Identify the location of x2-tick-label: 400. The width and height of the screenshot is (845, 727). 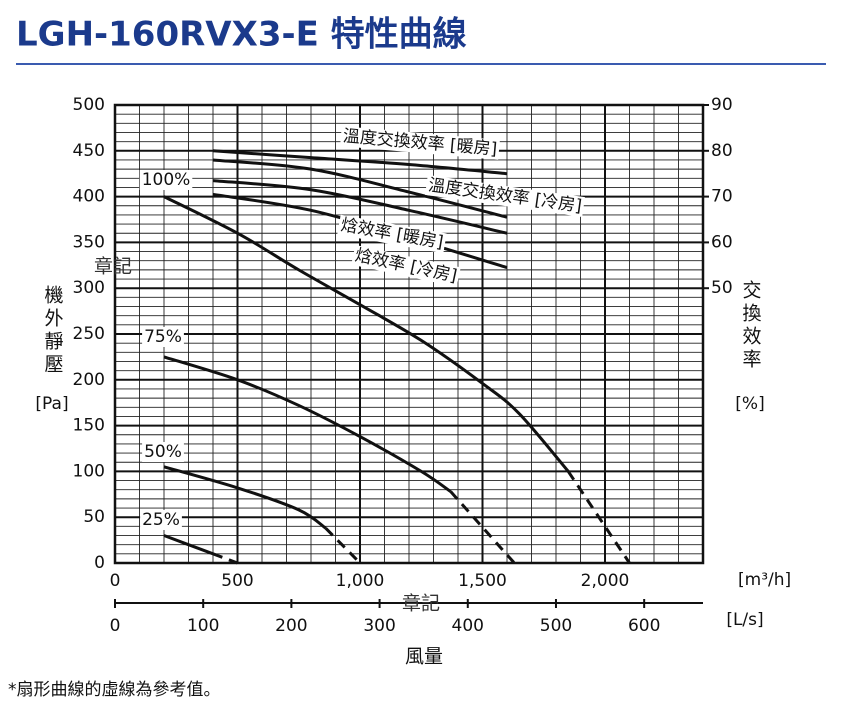
(468, 626).